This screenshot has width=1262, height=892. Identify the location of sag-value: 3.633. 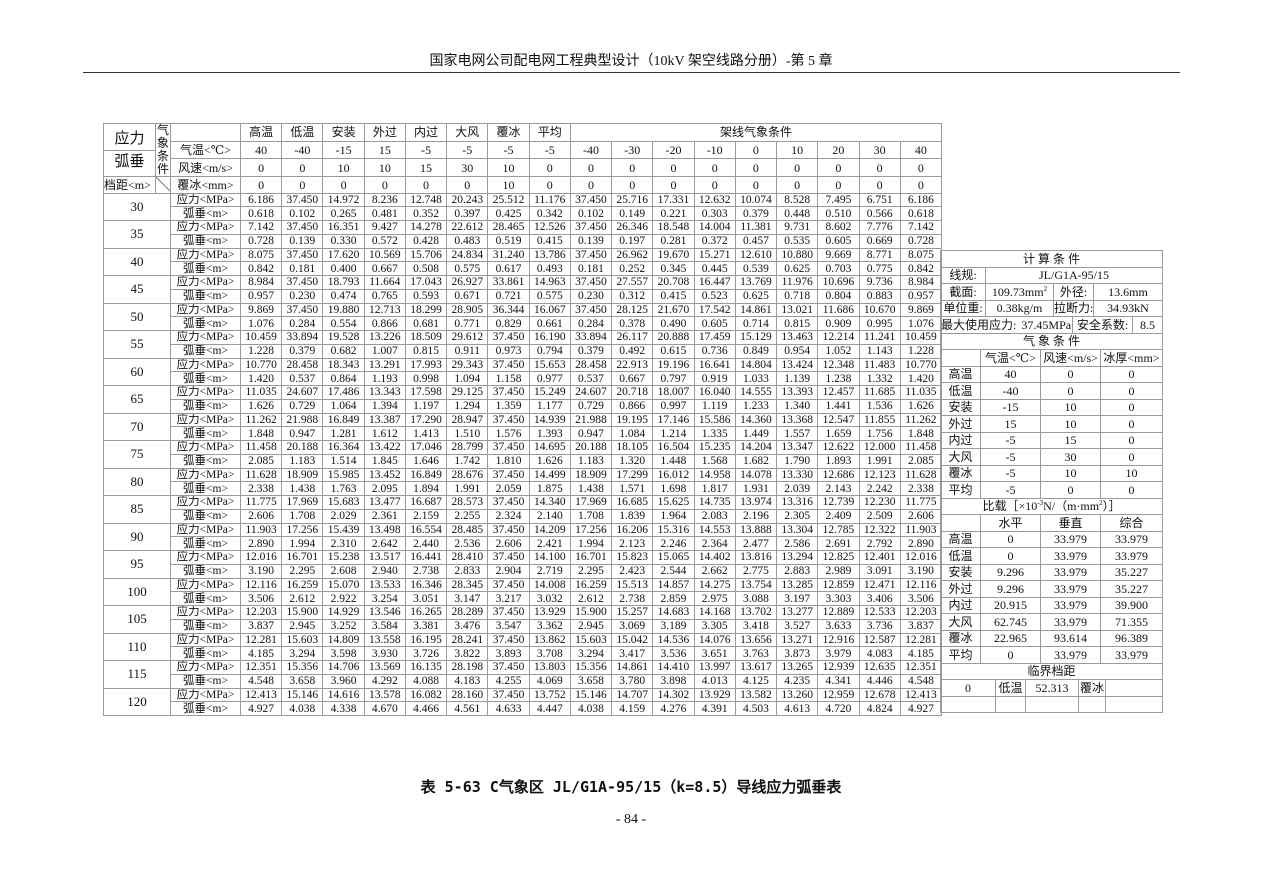
(838, 626).